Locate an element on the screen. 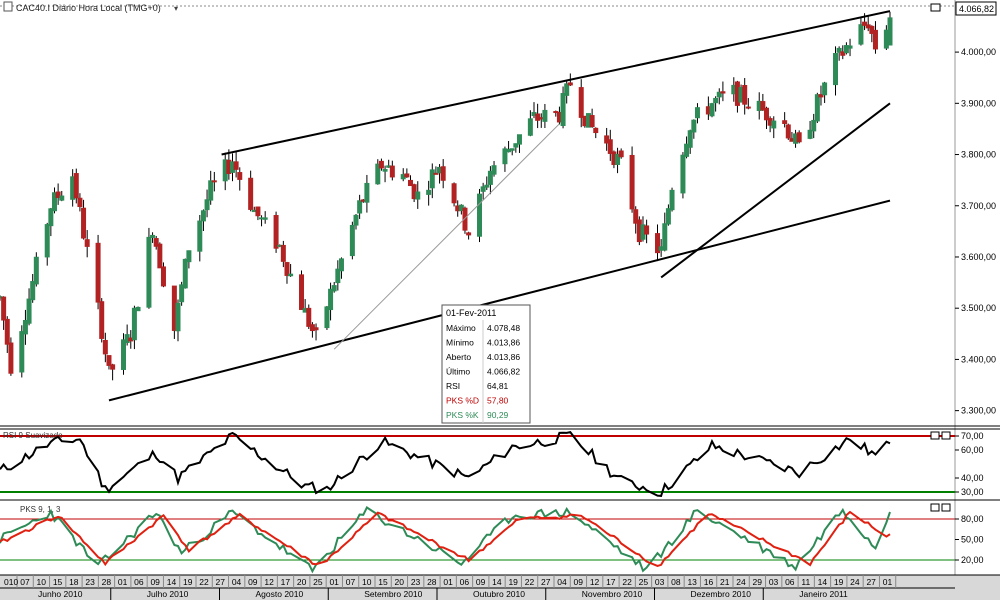 This screenshot has height=605, width=1000. pks-title: PKS 9, 1, 3 is located at coordinates (40, 509).